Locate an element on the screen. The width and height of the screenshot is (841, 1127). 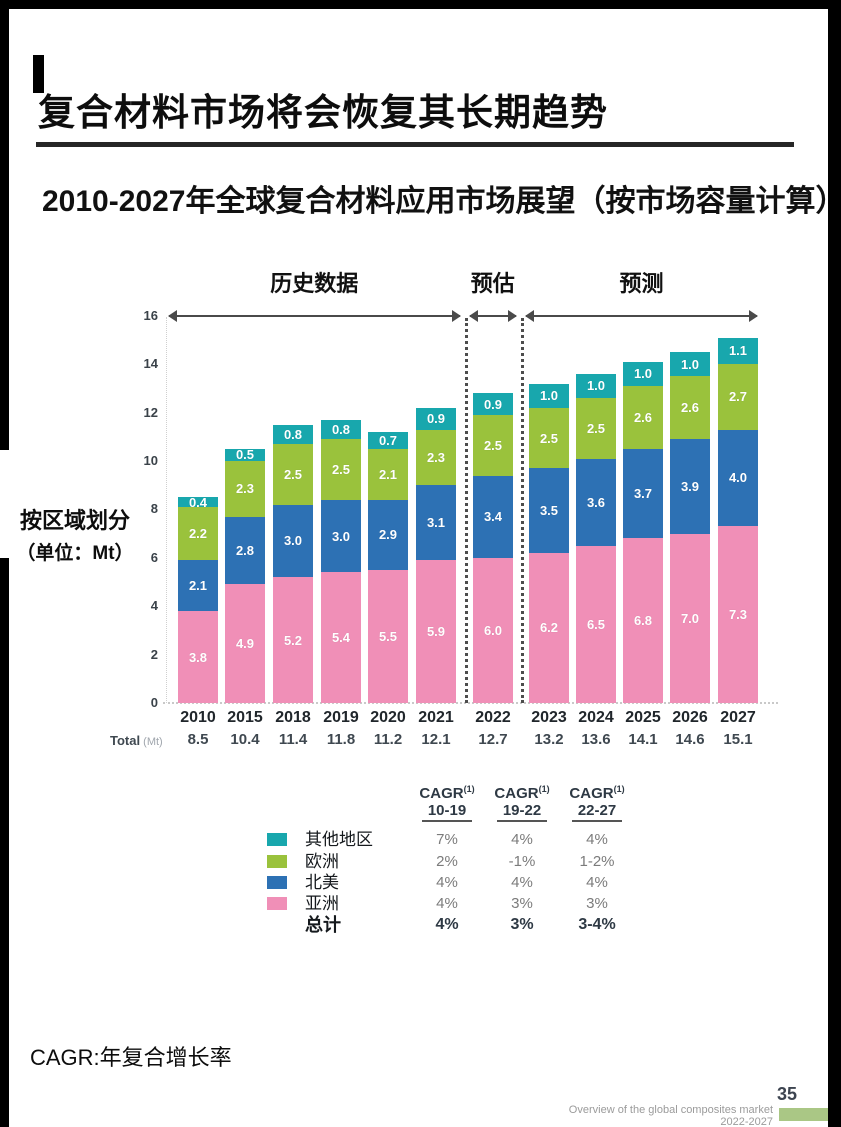
scan-border-top is located at coordinates (420, 4).